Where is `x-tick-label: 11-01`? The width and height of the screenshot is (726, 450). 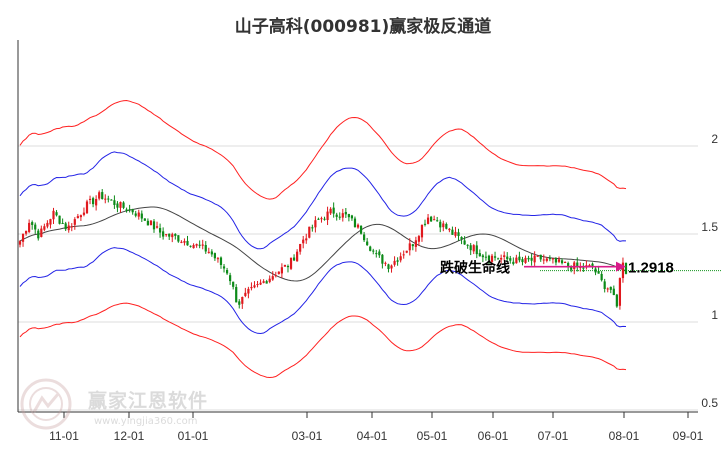 x-tick-label: 11-01 is located at coordinates (64, 436).